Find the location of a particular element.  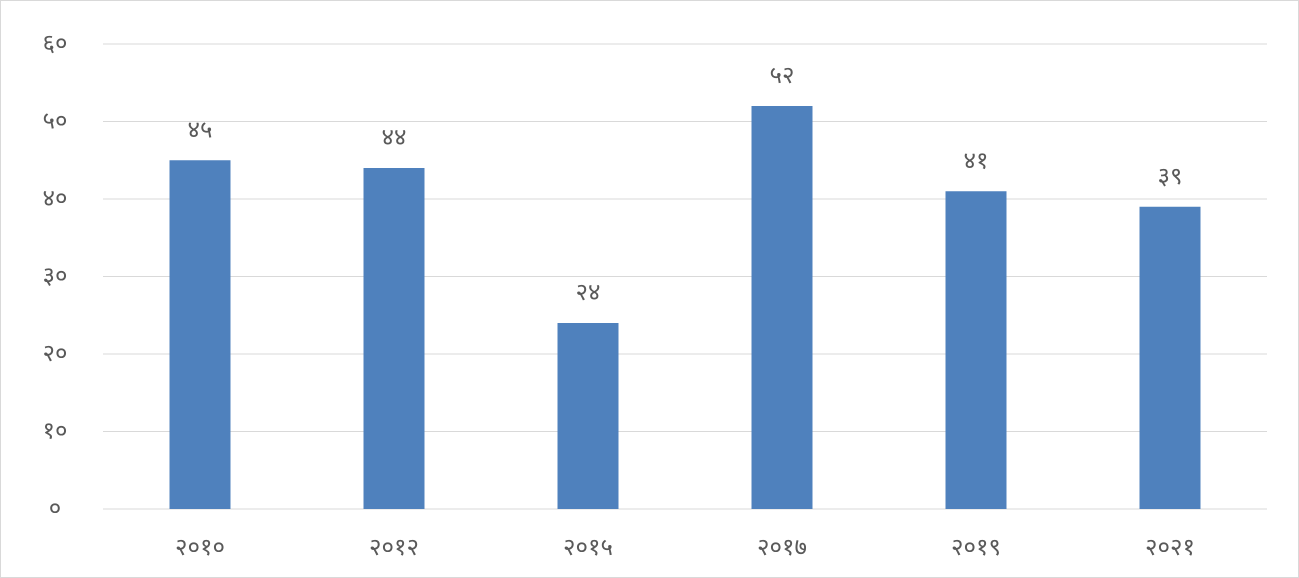

data-label: ४५ is located at coordinates (200, 129).